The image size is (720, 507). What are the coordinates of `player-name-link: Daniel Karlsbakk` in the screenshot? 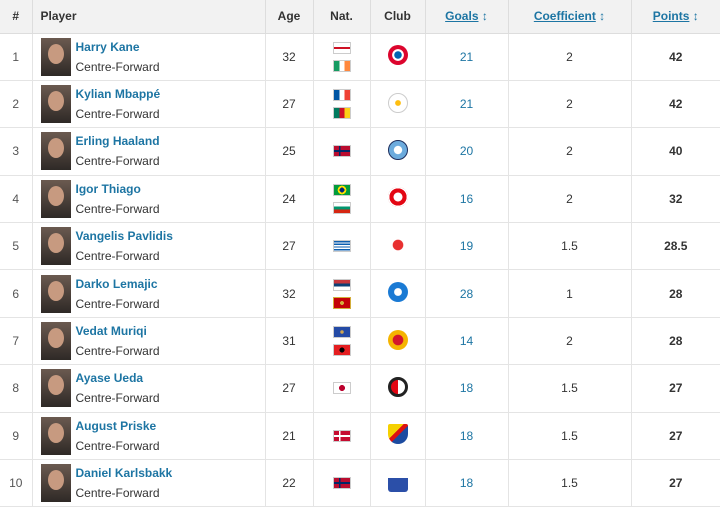 It's located at (124, 473).